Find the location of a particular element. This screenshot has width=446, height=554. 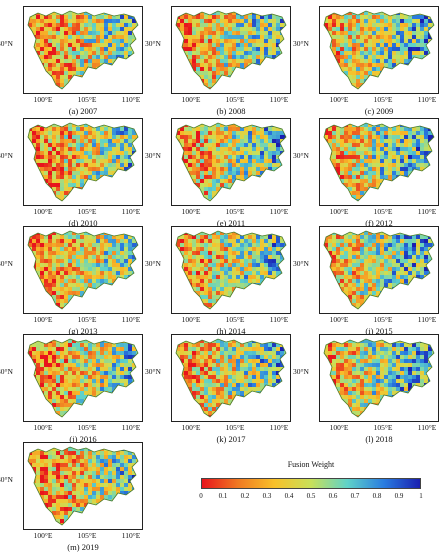

map-panel-i: 30°N 100°E 105°E 110°E (i) 2015 is located at coordinates (379, 282).